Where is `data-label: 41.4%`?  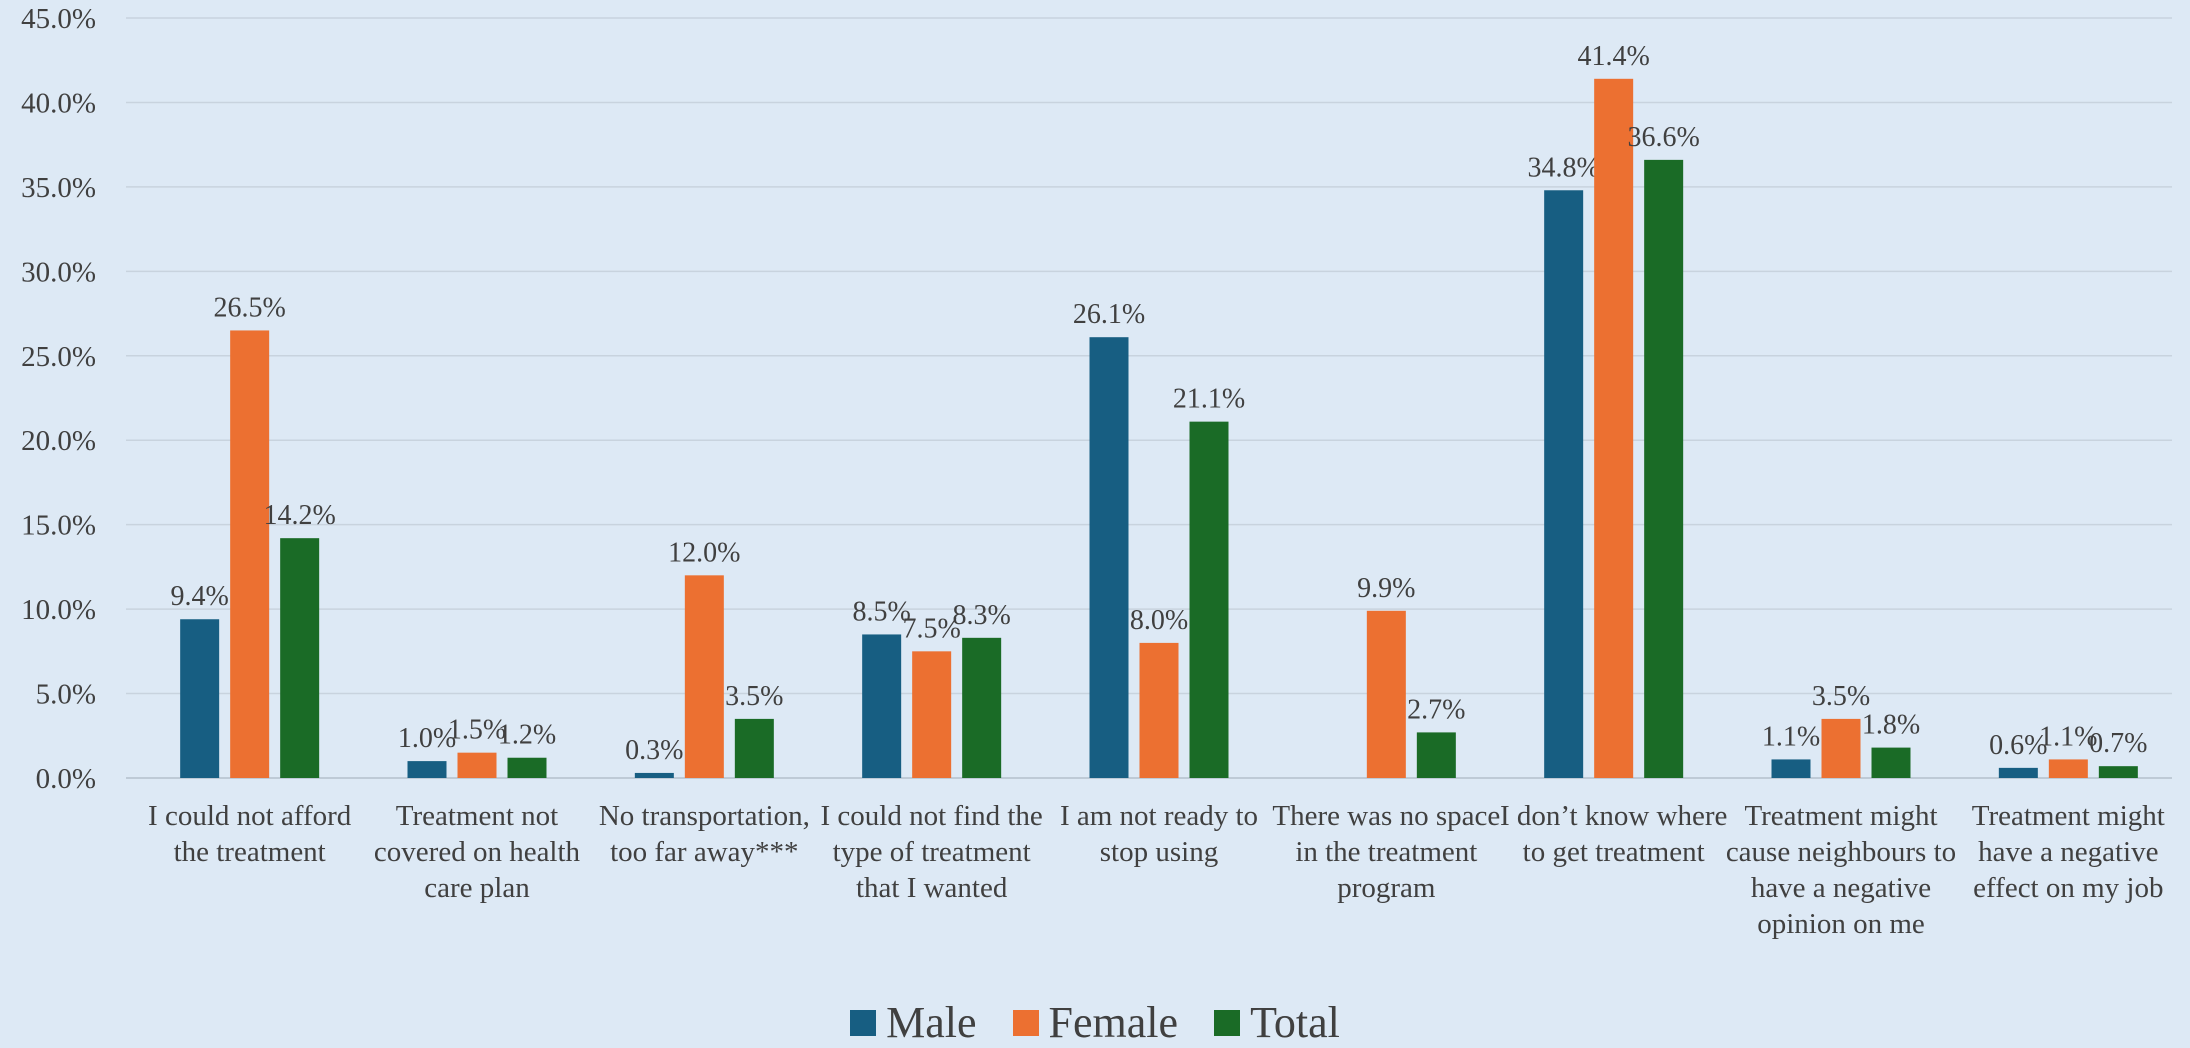 data-label: 41.4% is located at coordinates (1614, 56).